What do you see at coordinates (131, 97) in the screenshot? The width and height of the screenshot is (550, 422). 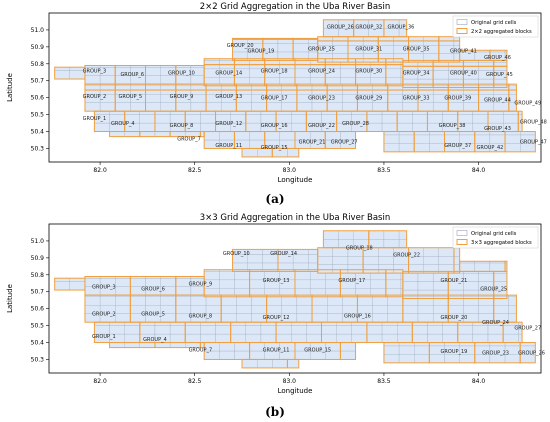 I see `group-label: GROUP_5` at bounding box center [131, 97].